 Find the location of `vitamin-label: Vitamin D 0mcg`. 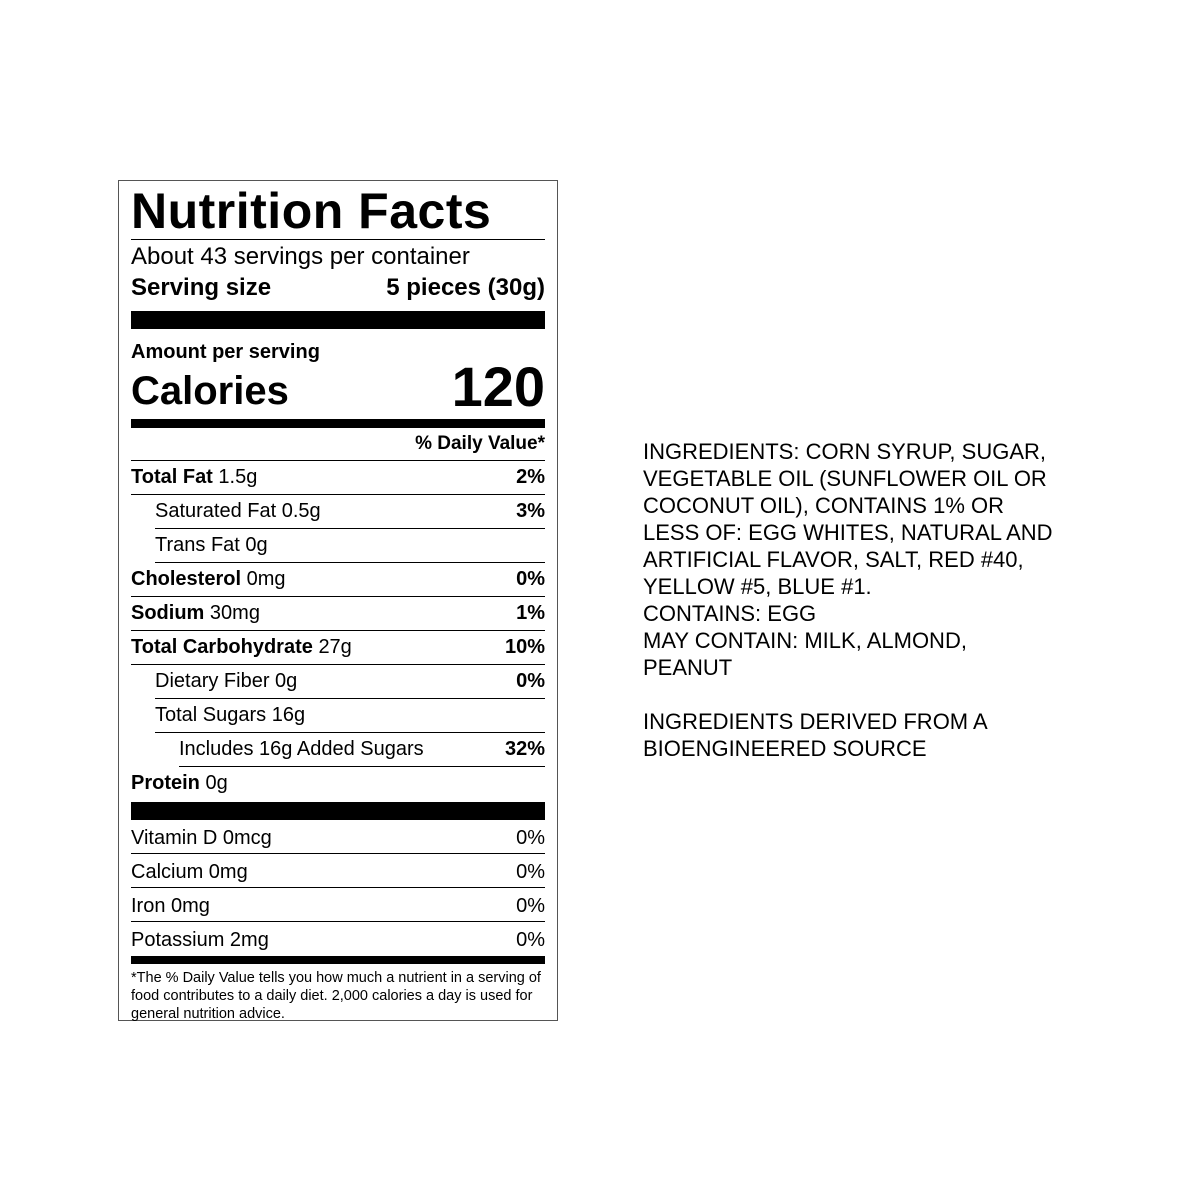

vitamin-label: Vitamin D 0mcg is located at coordinates (201, 838).